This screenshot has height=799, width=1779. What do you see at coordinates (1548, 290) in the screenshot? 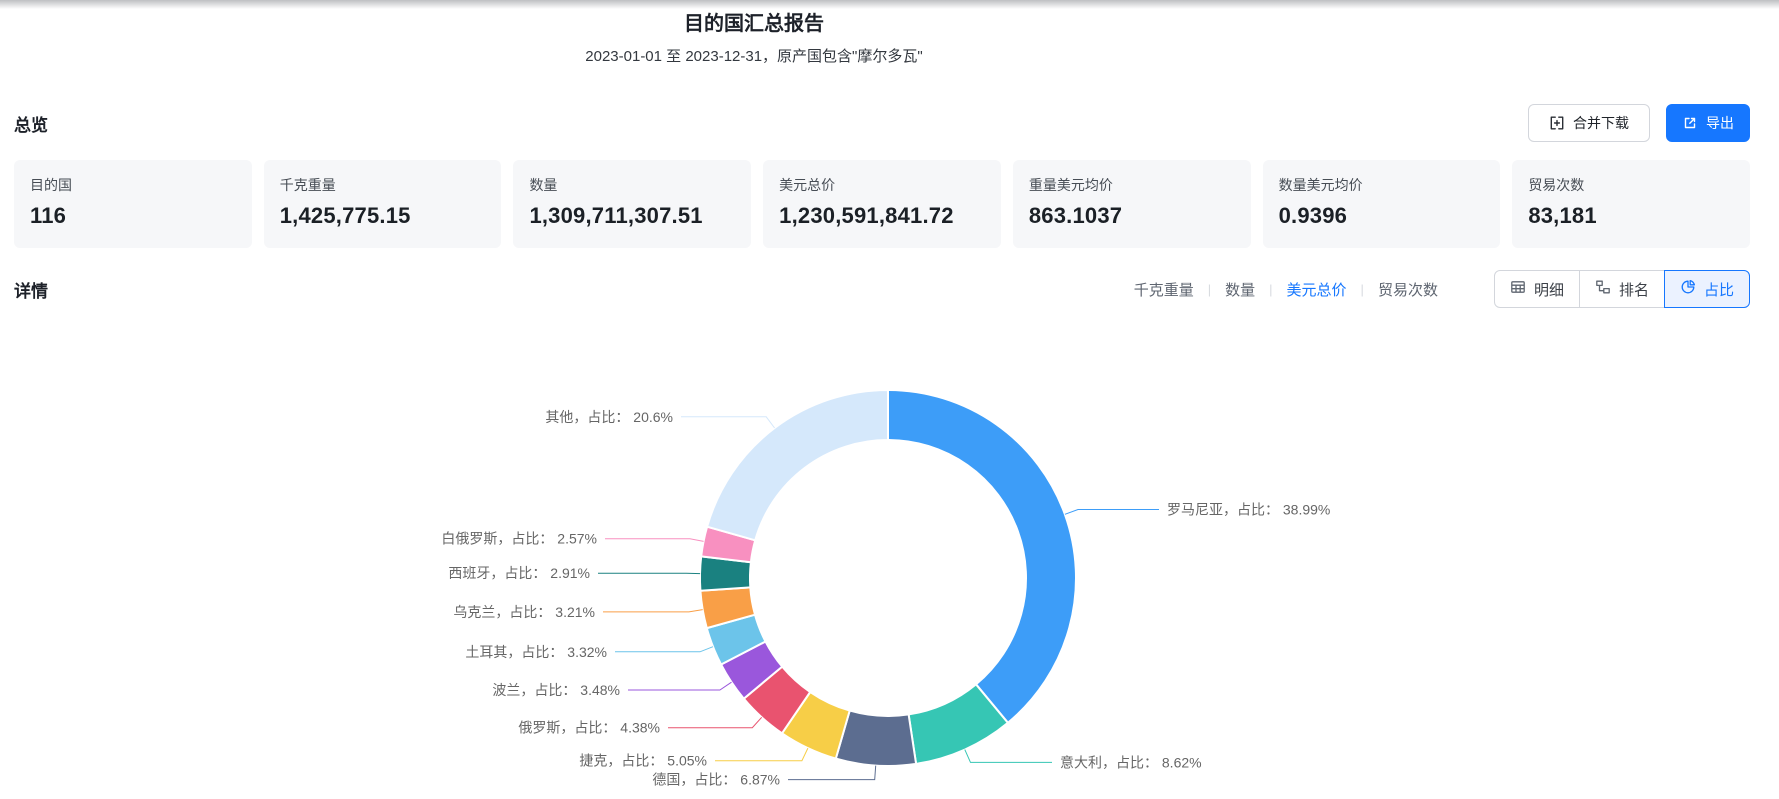
I see `view-detail-label: 明细` at bounding box center [1548, 290].